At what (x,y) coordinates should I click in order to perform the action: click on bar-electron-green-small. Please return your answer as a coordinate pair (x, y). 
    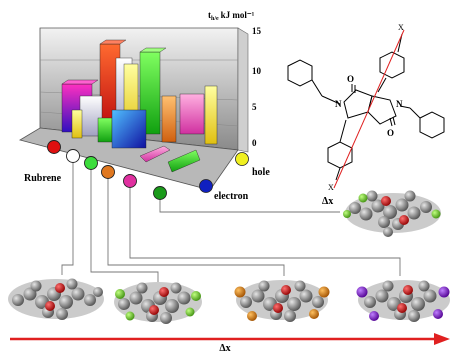
    Looking at the image, I should click on (184, 161).